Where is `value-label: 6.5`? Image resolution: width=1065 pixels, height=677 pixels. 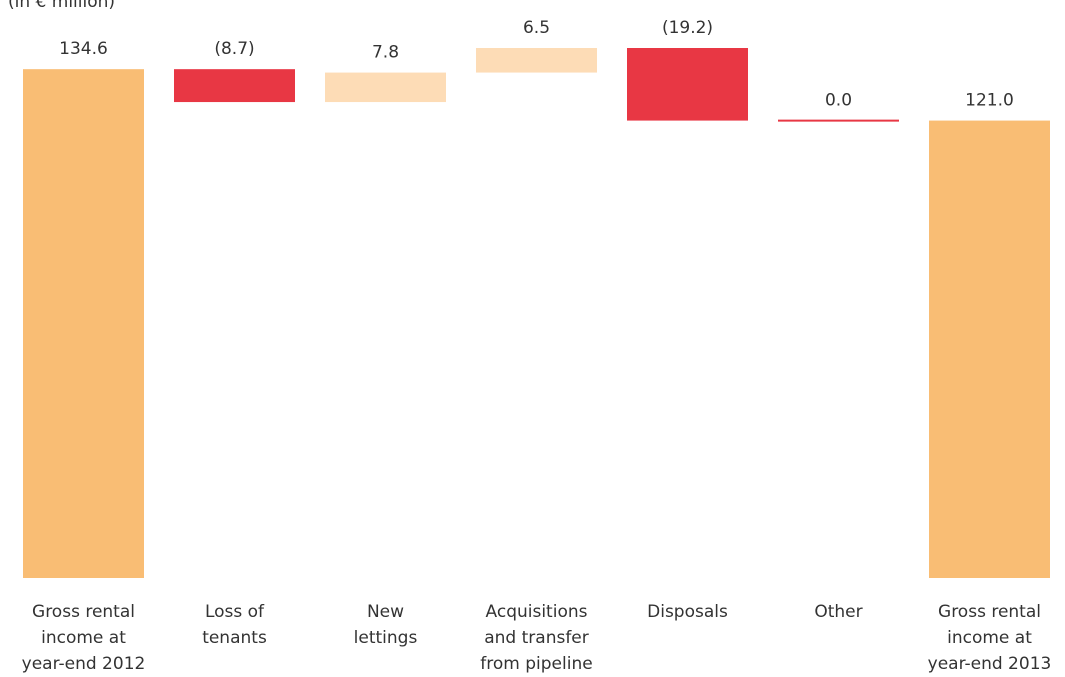 value-label: 6.5 is located at coordinates (536, 28).